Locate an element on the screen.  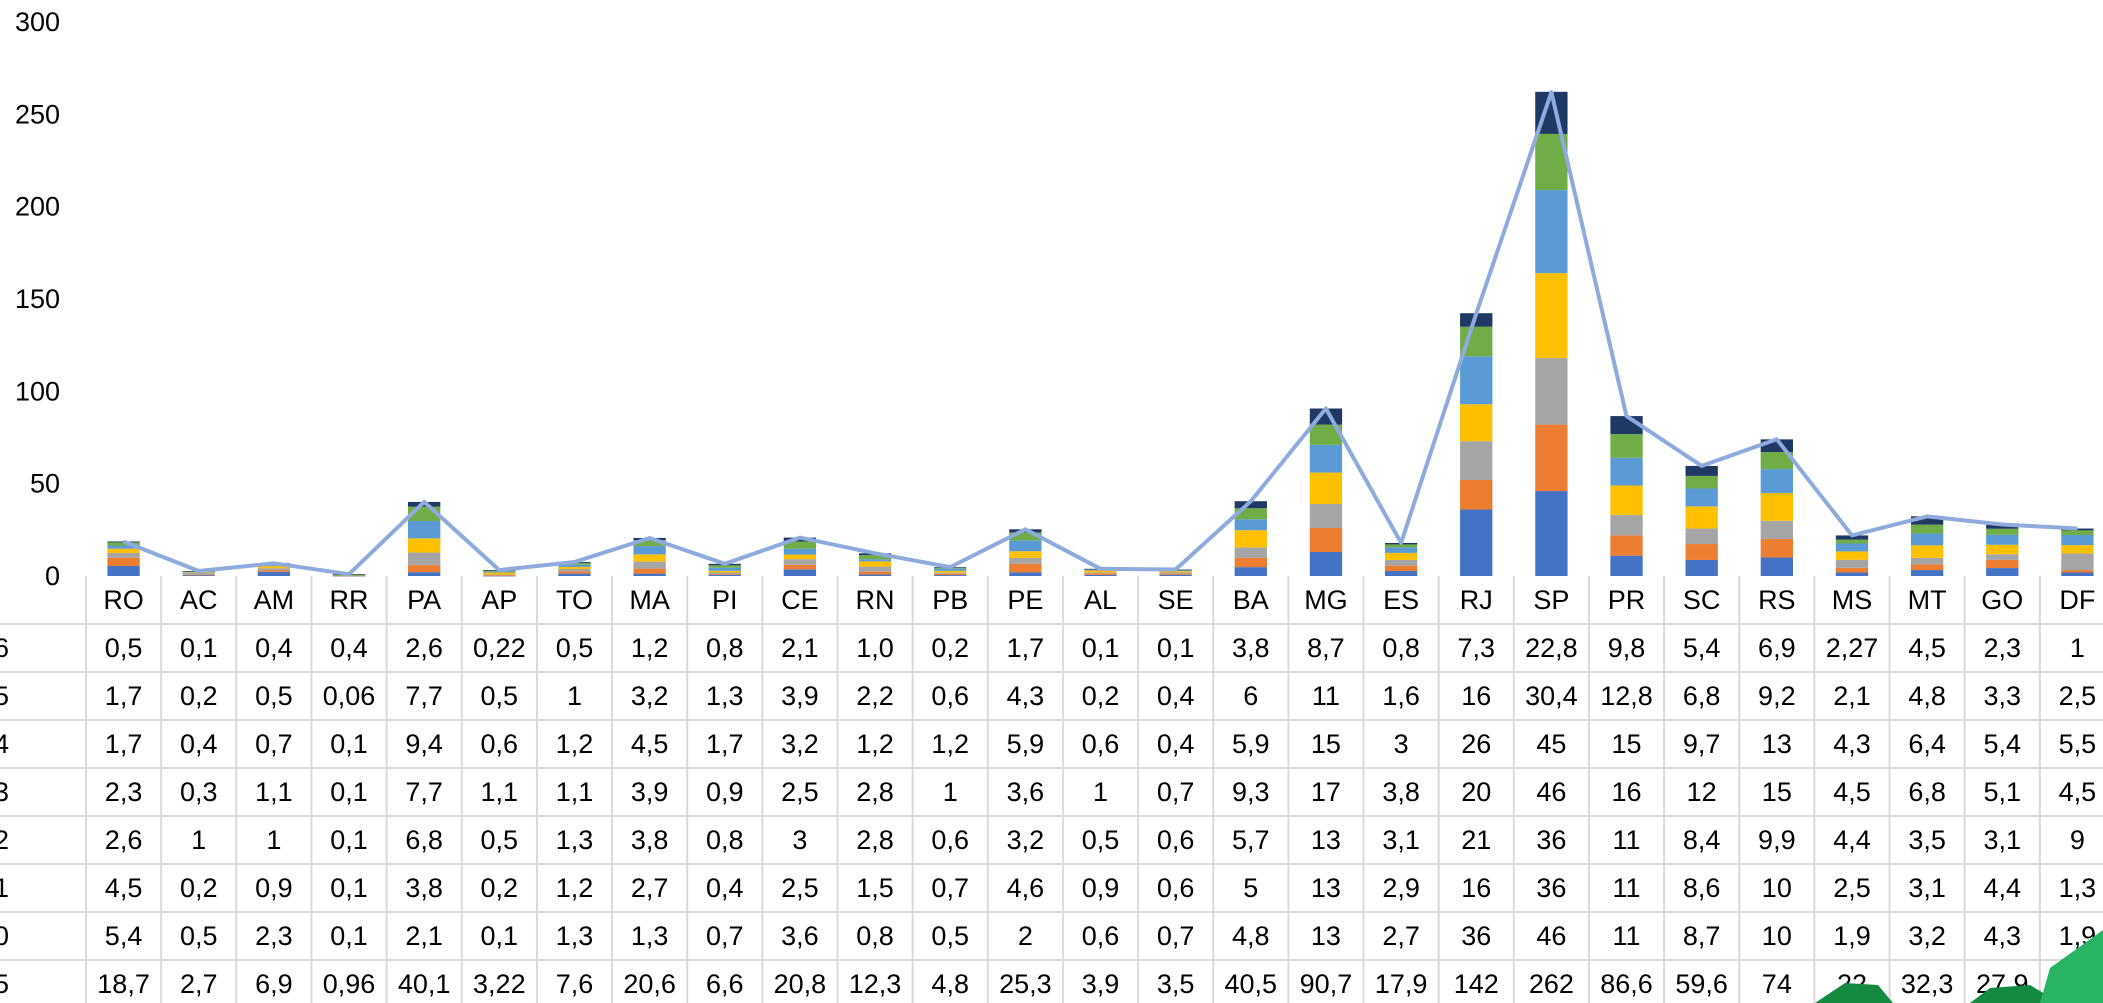
table-cell: 11 is located at coordinates (1326, 696).